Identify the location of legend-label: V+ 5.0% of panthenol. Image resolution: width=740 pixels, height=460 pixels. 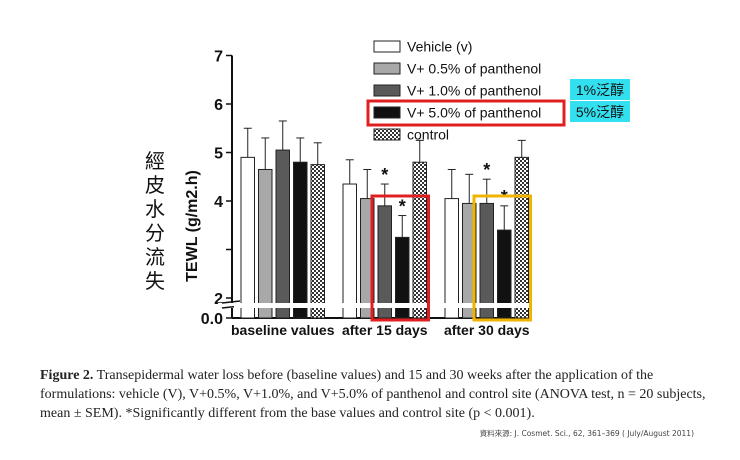
(474, 113).